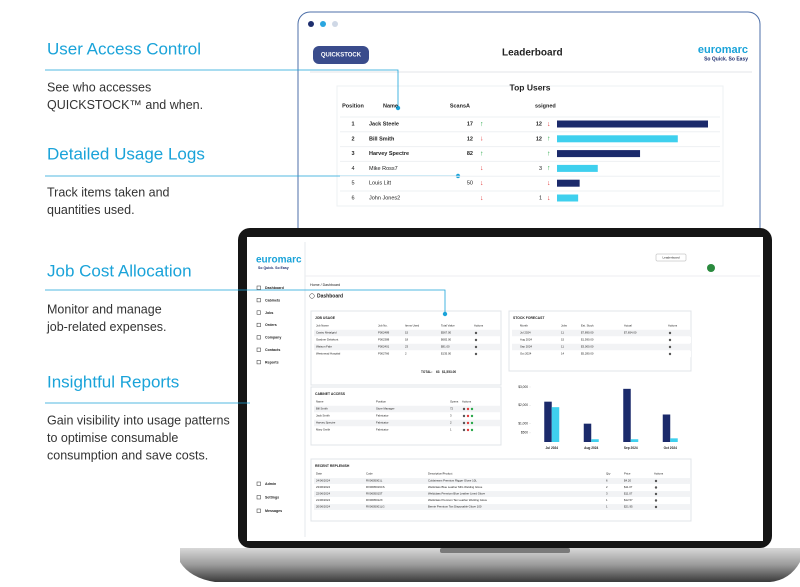 This screenshot has height=587, width=800. What do you see at coordinates (330, 394) in the screenshot?
I see `panel-title: CABINET ACCESS` at bounding box center [330, 394].